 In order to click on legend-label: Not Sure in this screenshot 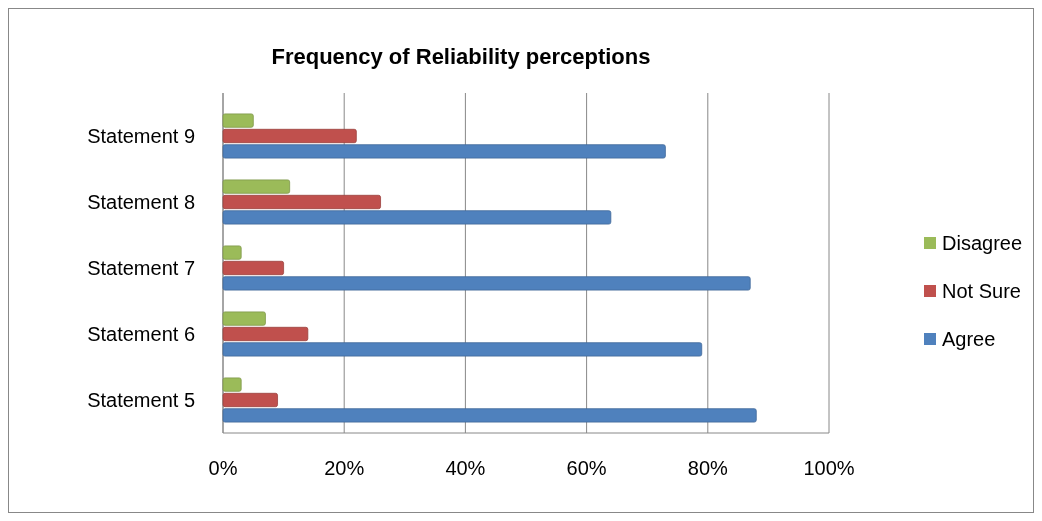, I will do `click(981, 291)`.